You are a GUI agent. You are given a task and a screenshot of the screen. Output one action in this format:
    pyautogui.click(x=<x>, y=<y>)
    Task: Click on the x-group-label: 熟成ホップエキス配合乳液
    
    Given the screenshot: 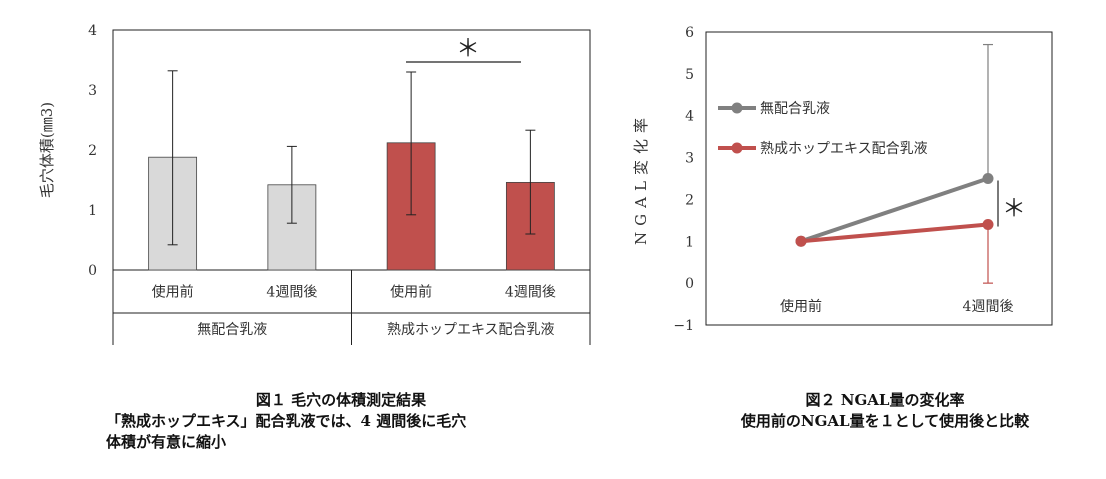 What is the action you would take?
    pyautogui.click(x=471, y=330)
    